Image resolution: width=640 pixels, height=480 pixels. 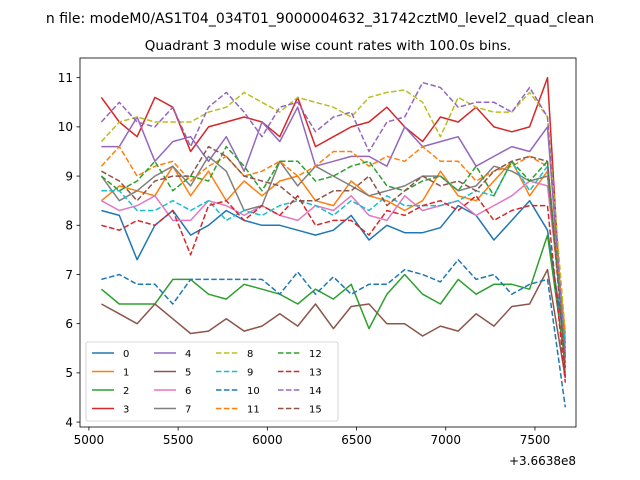 What do you see at coordinates (315, 391) in the screenshot?
I see `legend-label-14: 14` at bounding box center [315, 391].